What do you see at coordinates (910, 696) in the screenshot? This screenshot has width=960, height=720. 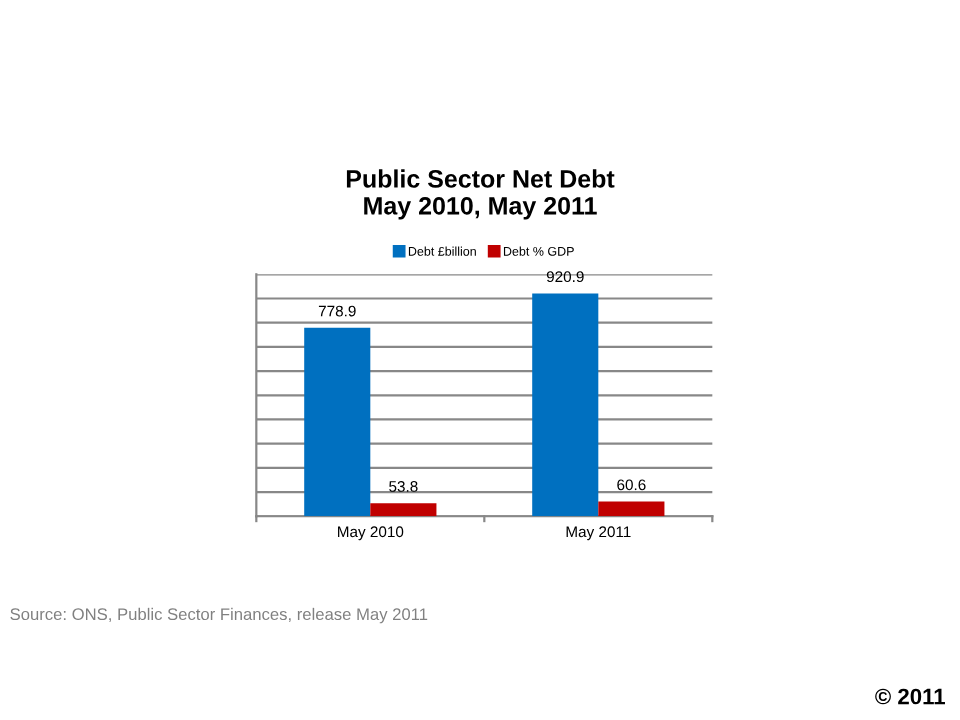 I see `text: © 2011` at bounding box center [910, 696].